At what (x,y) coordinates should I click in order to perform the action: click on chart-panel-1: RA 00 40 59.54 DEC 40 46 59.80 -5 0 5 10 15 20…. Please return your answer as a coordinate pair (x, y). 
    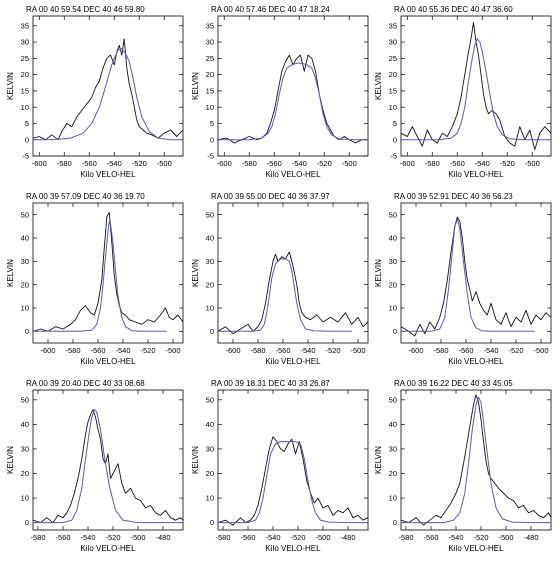
    Looking at the image, I should click on (95, 92).